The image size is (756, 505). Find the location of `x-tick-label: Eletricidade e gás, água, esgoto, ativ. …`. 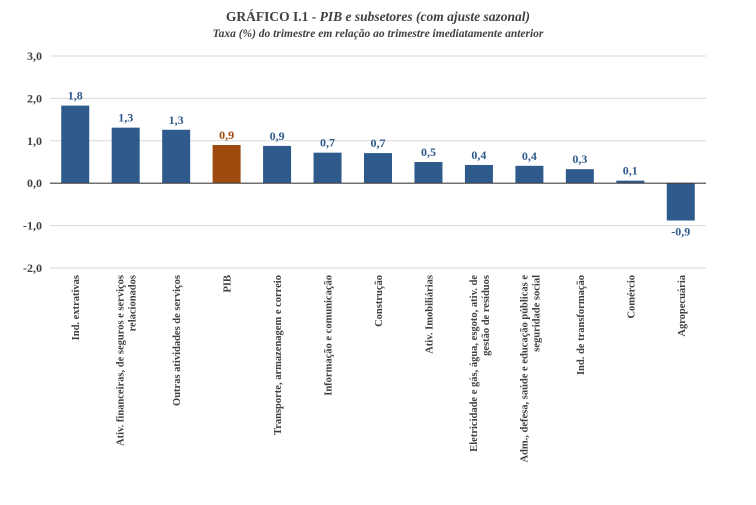

x-tick-label: Eletricidade e gás, água, esgoto, ativ. … is located at coordinates (474, 363).